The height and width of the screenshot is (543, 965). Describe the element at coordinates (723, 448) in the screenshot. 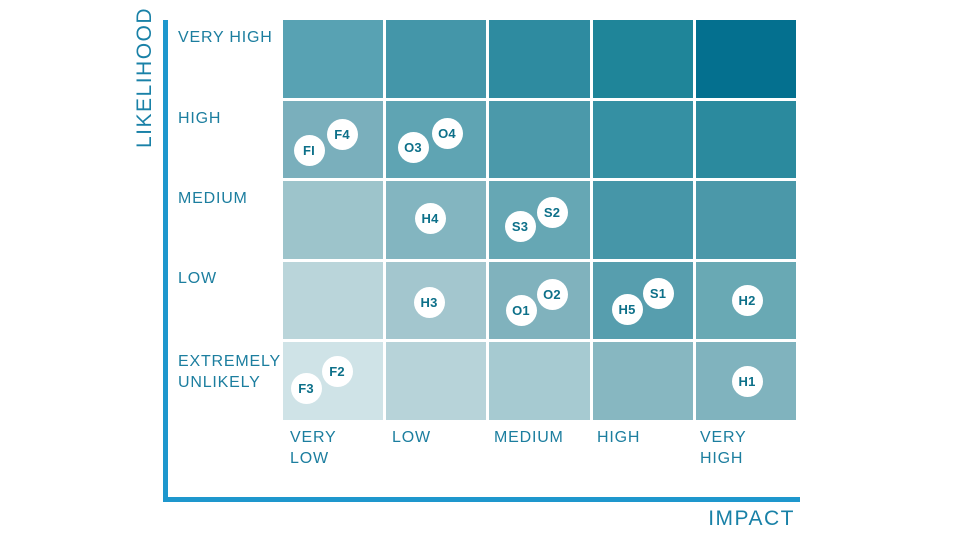

I see `x-axis-label: VERY HIGH` at that location.